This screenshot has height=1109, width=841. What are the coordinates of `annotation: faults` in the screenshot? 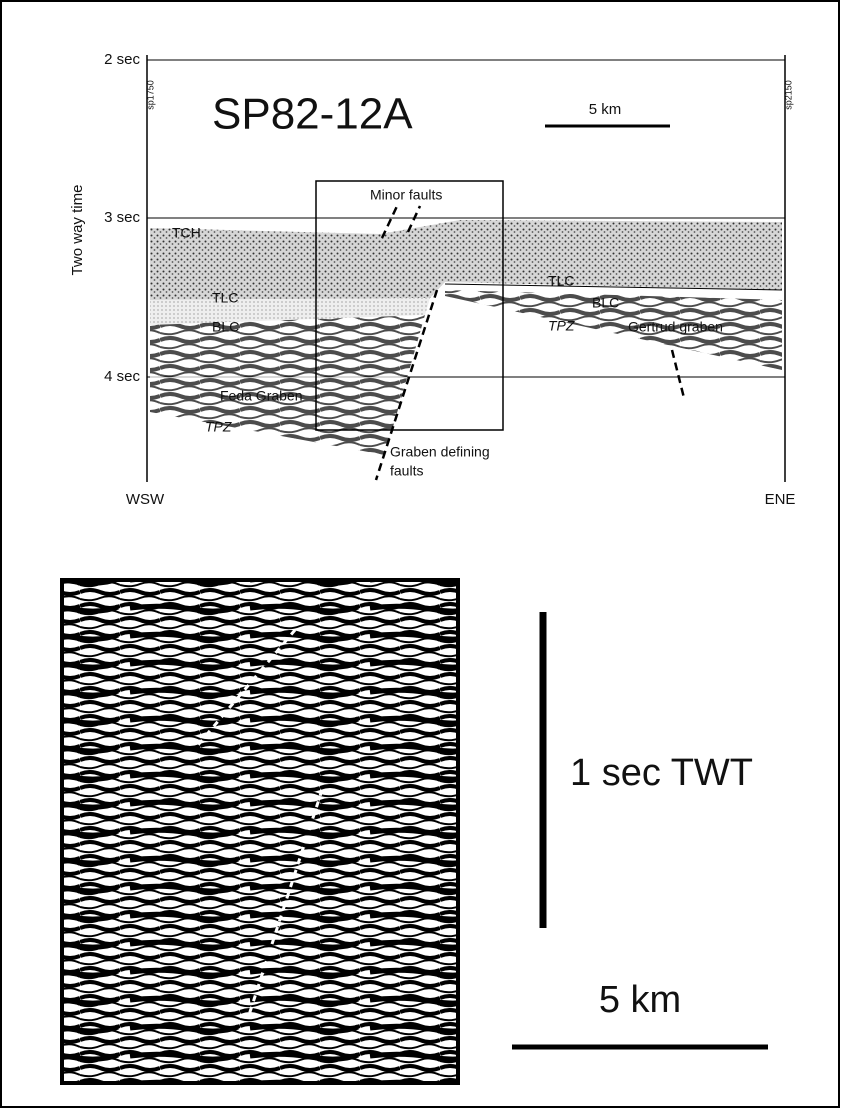 It's located at (406, 471).